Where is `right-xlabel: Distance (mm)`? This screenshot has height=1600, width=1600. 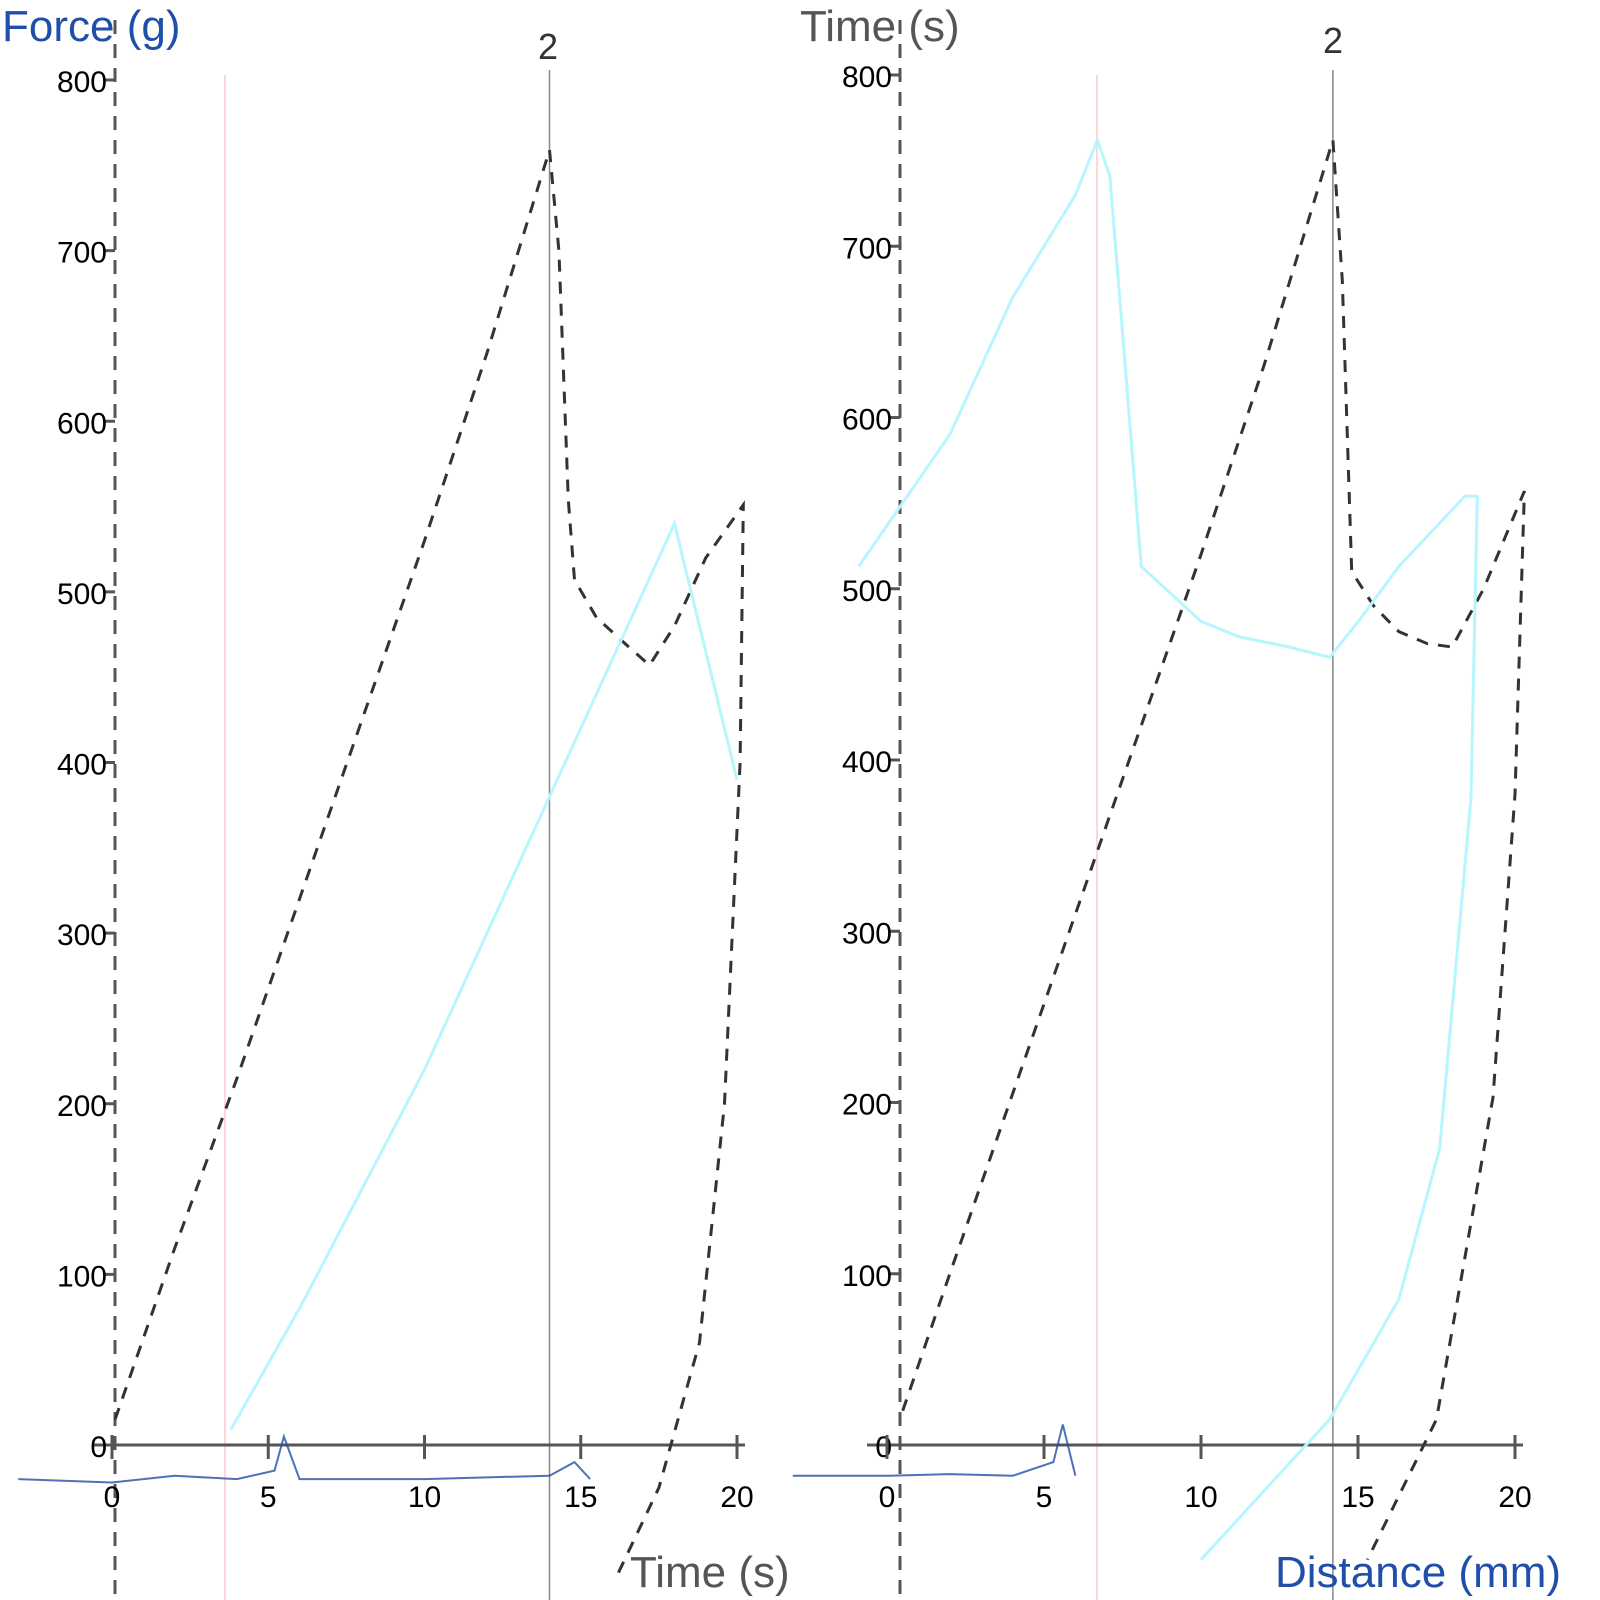 right-xlabel: Distance (mm) is located at coordinates (1418, 1572).